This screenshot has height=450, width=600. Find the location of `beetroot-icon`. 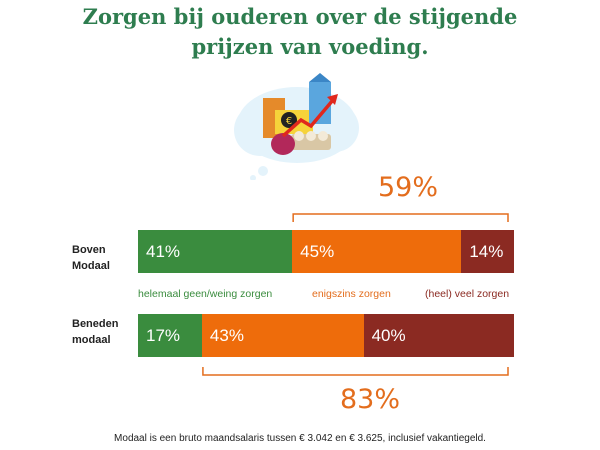

beetroot-icon is located at coordinates (283, 144).